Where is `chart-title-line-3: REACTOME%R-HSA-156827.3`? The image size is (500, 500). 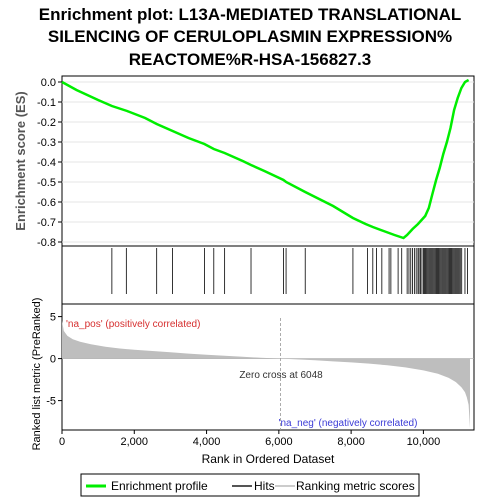 chart-title-line-3: REACTOME%R-HSA-156827.3 is located at coordinates (250, 59).